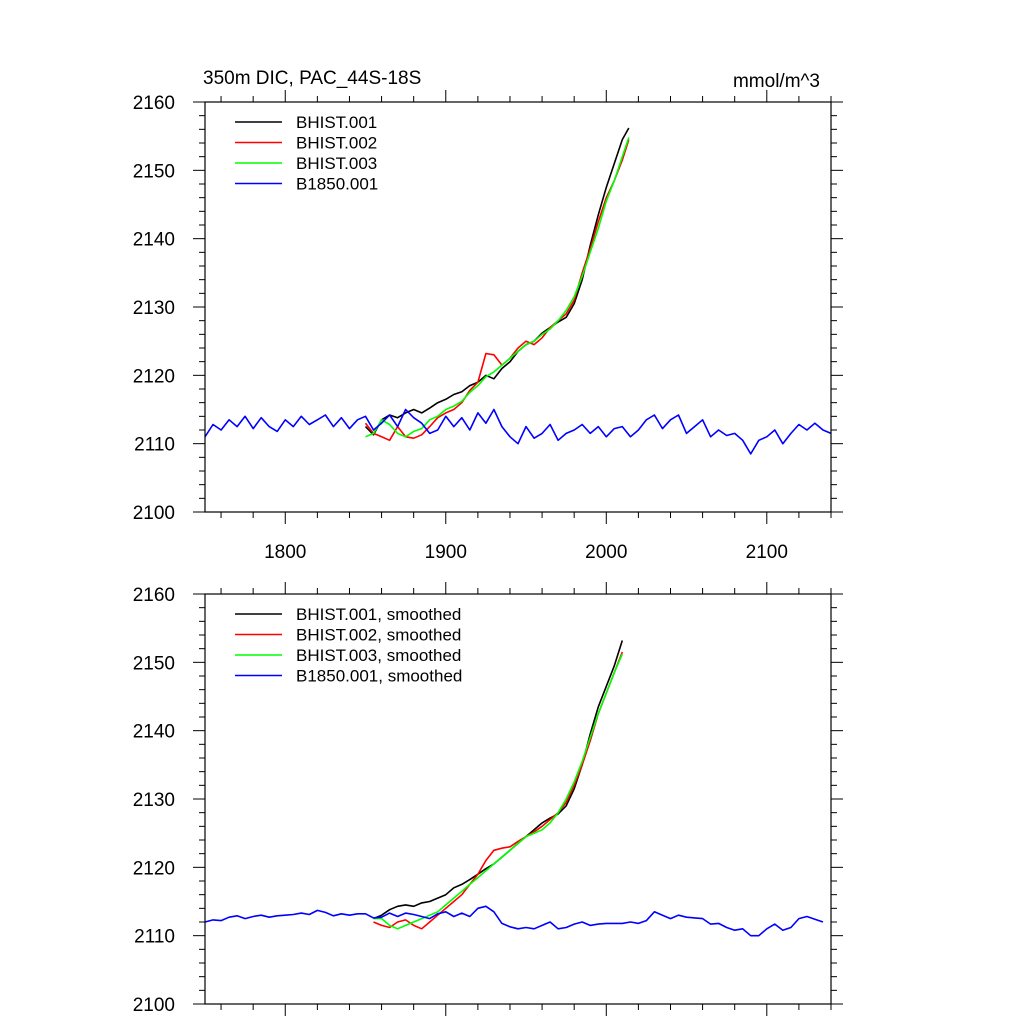 The height and width of the screenshot is (1024, 1024). What do you see at coordinates (336, 143) in the screenshot?
I see `legend-label: BHIST.002` at bounding box center [336, 143].